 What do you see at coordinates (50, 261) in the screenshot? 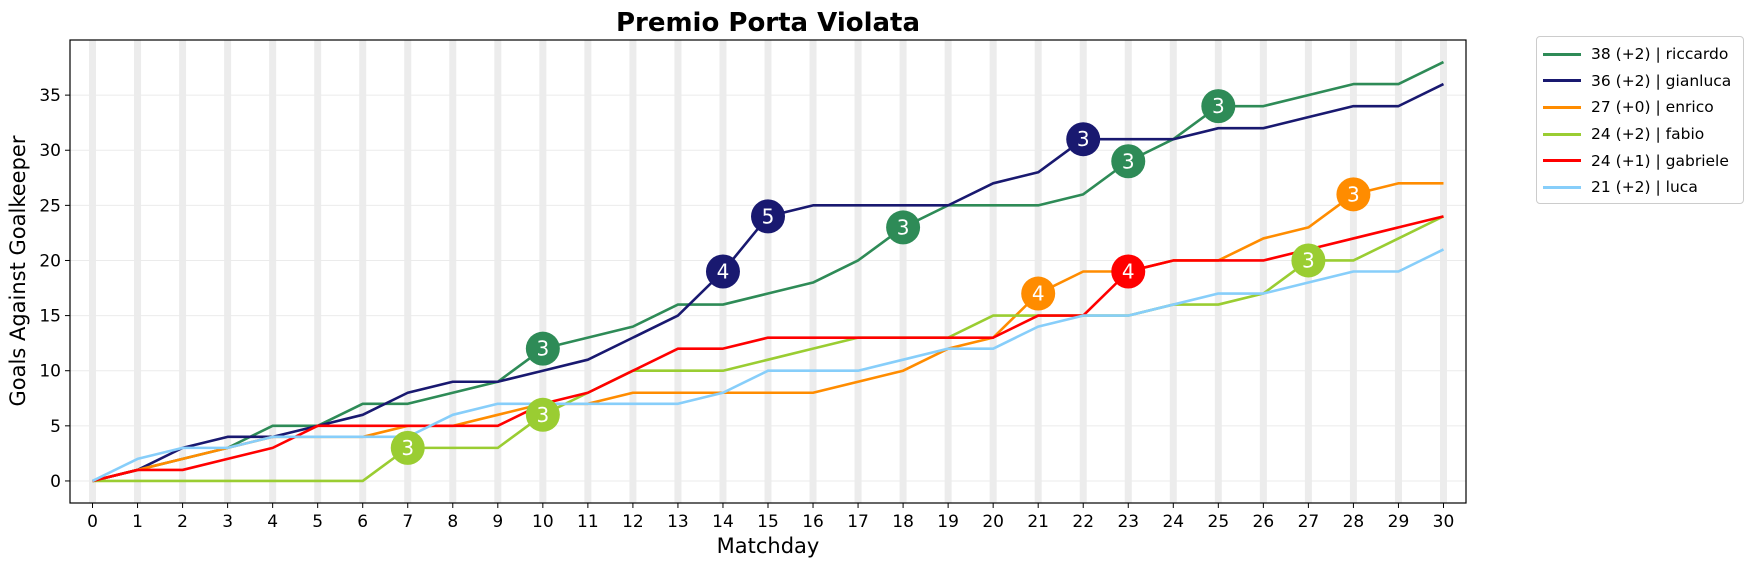
I see `y-tick-label: 20` at bounding box center [50, 261].